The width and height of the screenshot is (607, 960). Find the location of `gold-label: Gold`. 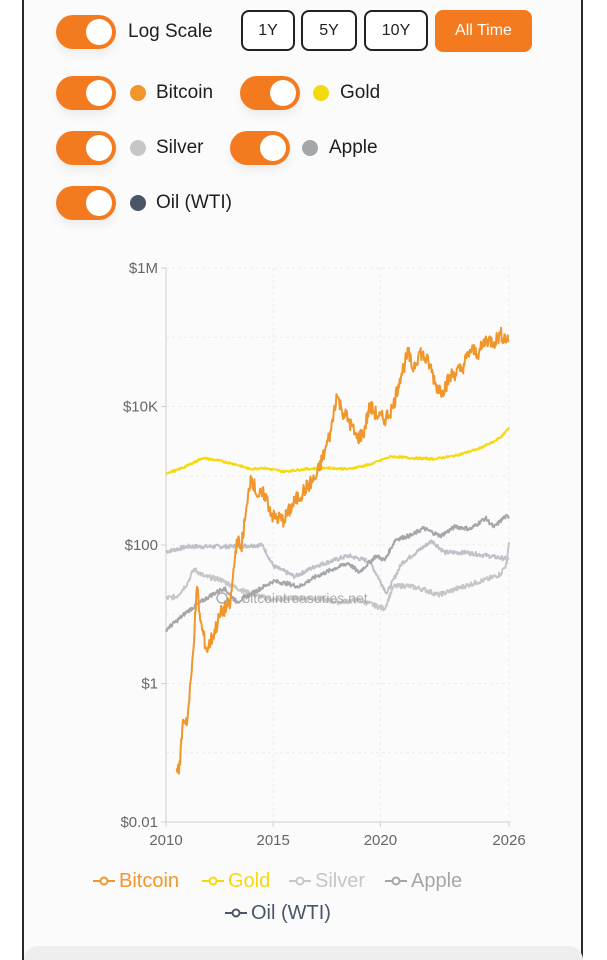

gold-label: Gold is located at coordinates (360, 92).